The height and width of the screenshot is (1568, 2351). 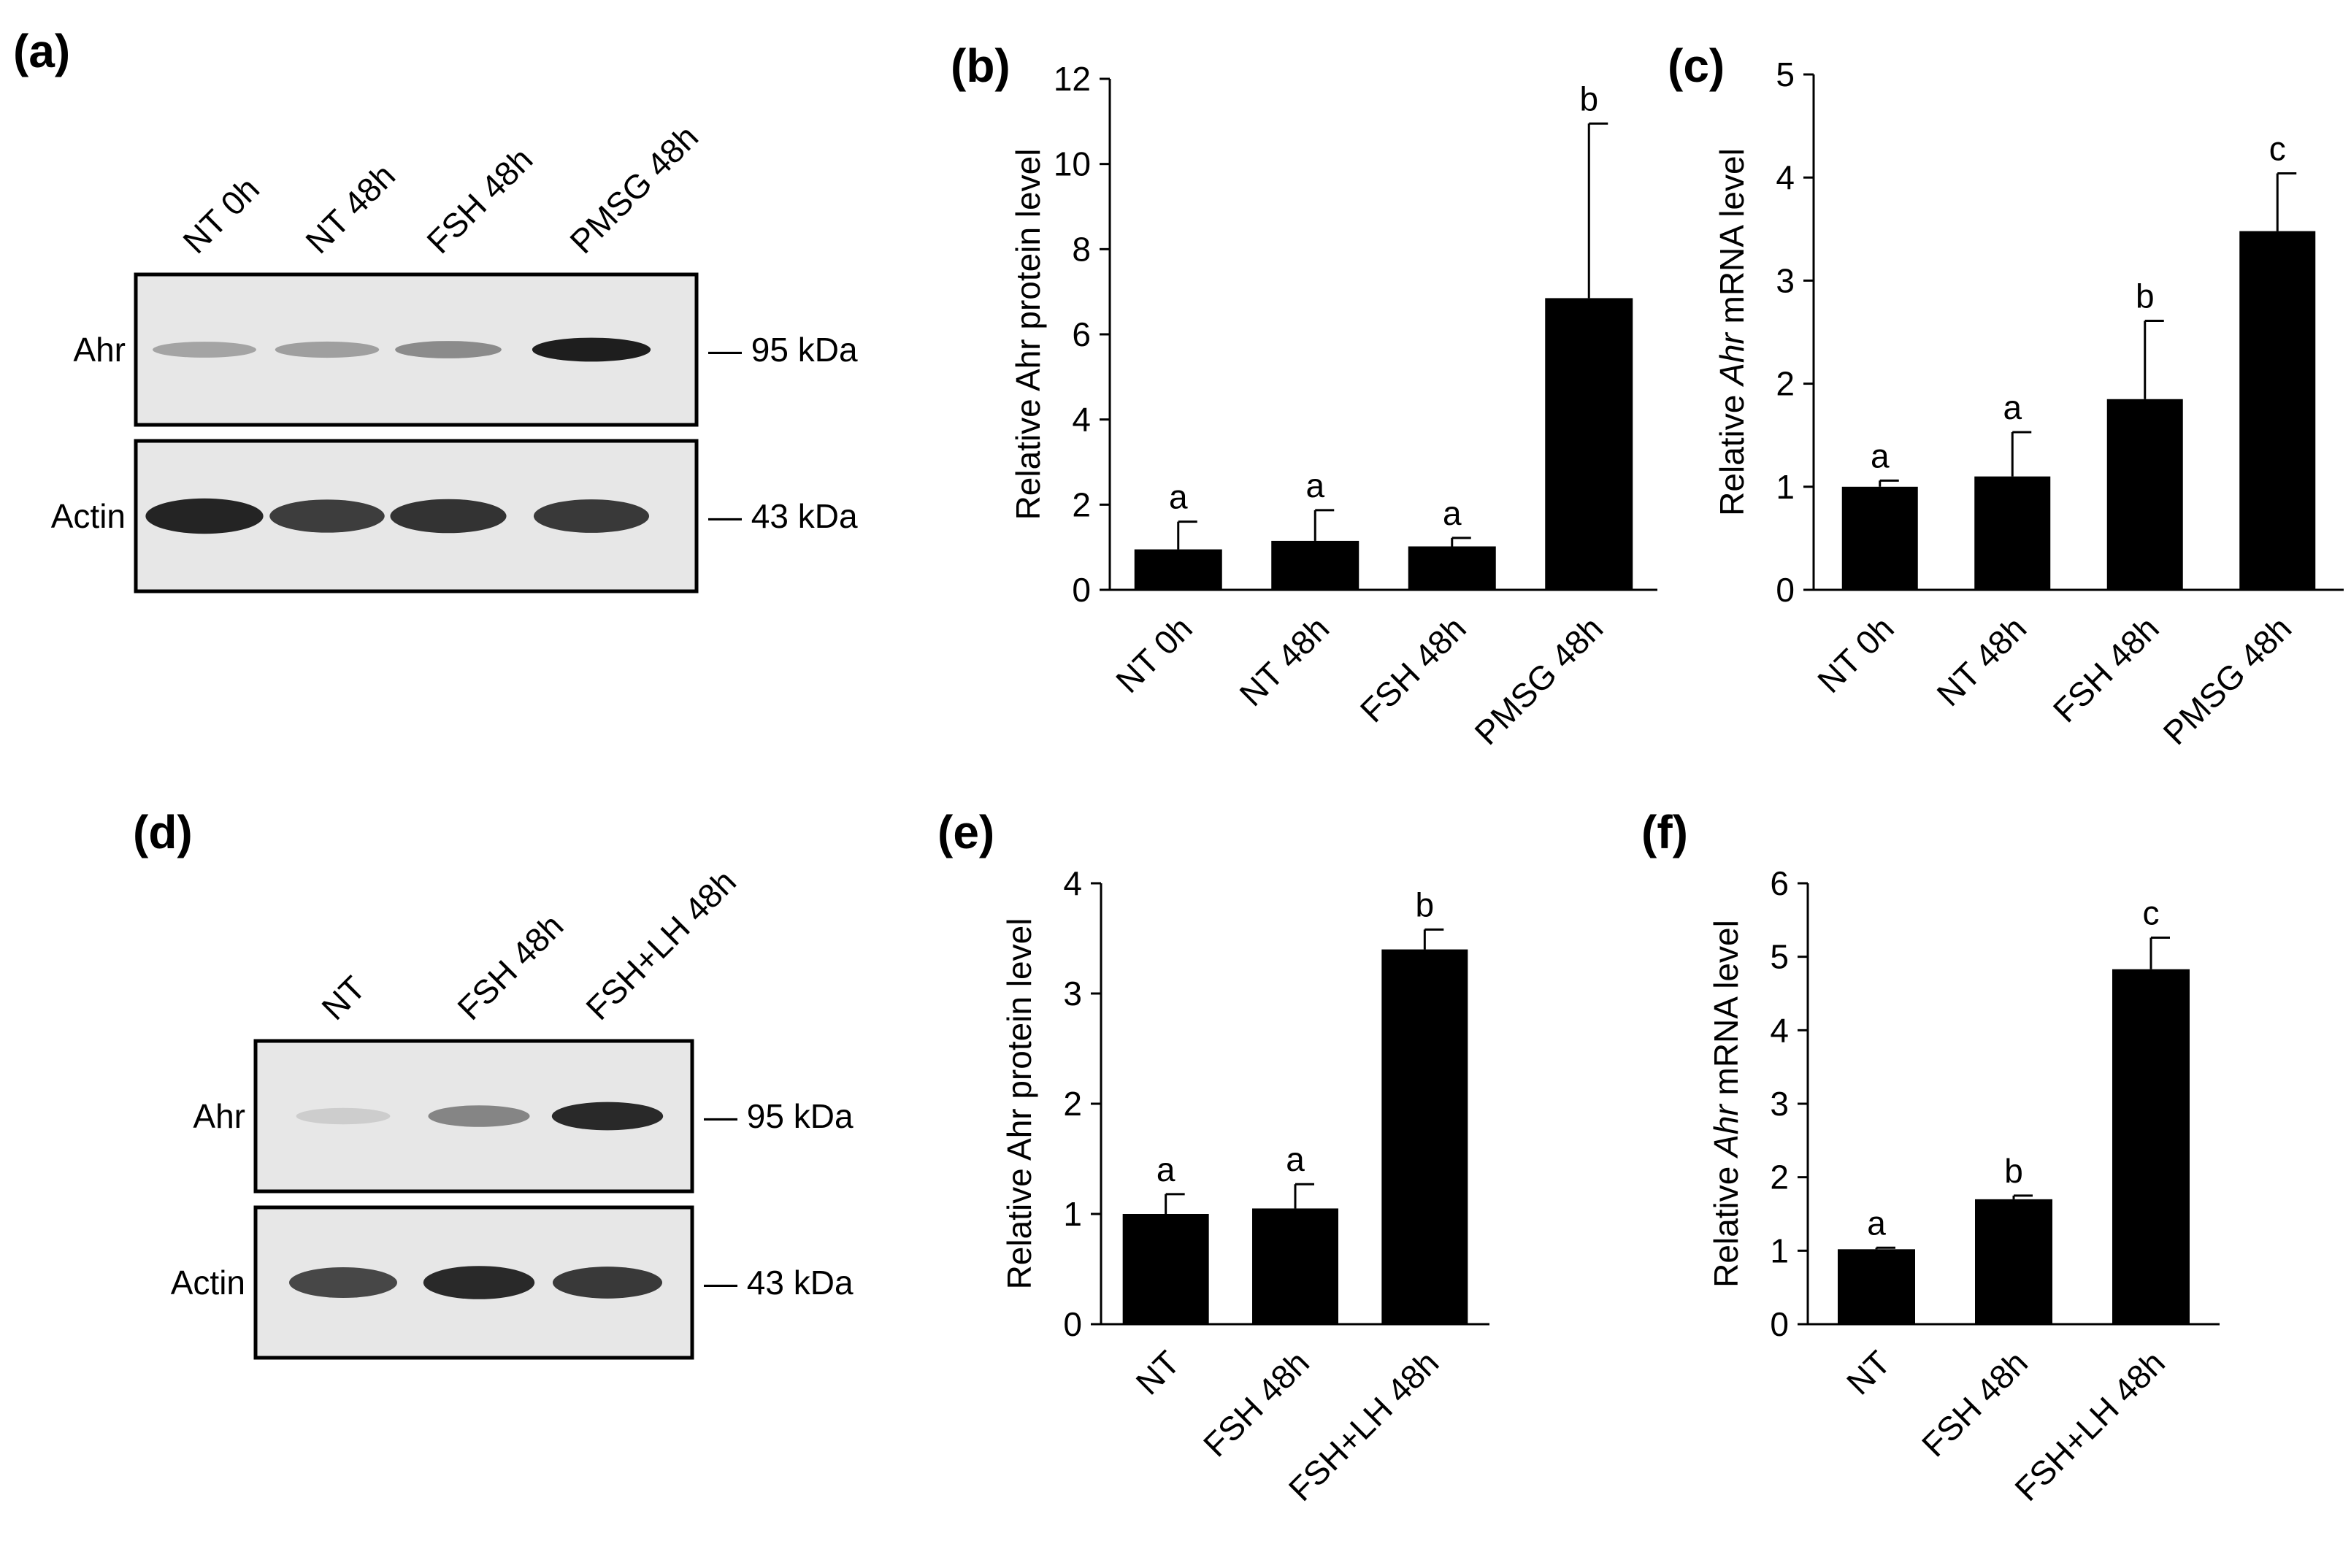 I want to click on y-axis-label-e: Relative Ahr protein level, so click(x=1019, y=1104).